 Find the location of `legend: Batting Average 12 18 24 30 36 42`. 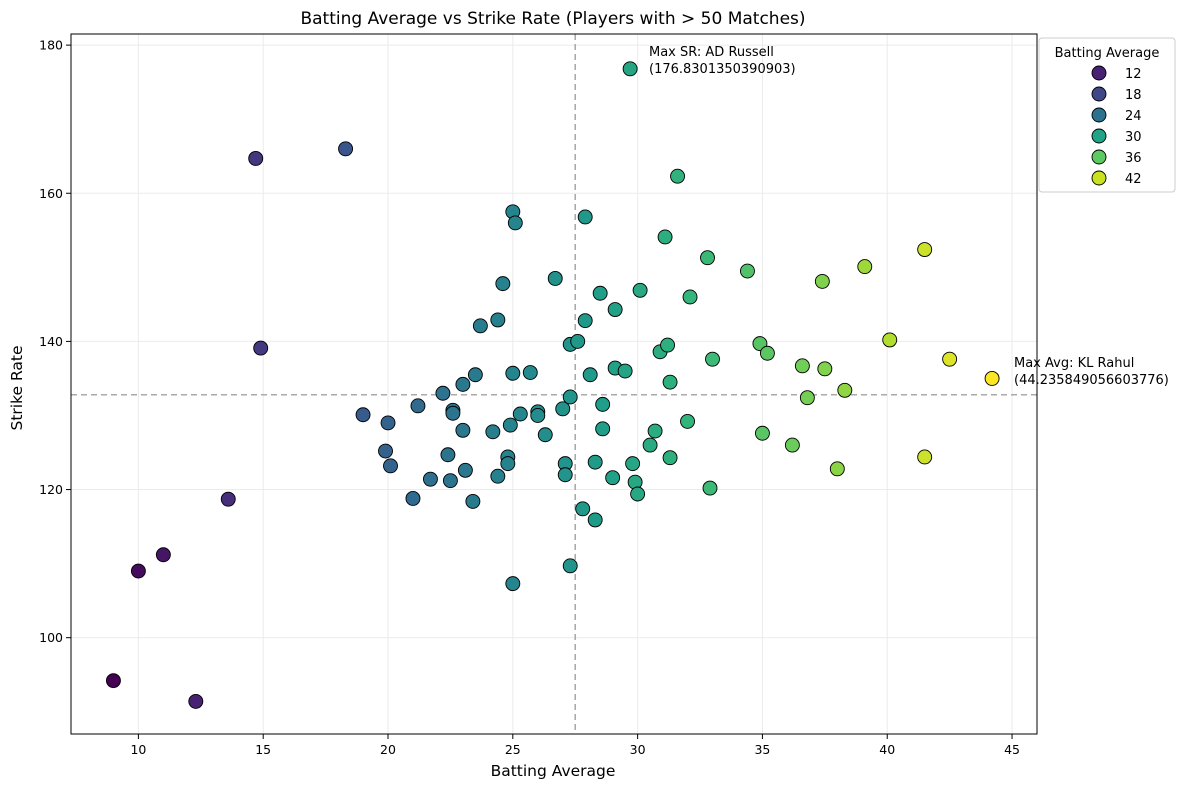

legend: Batting Average 12 18 24 30 36 42 is located at coordinates (1107, 115).